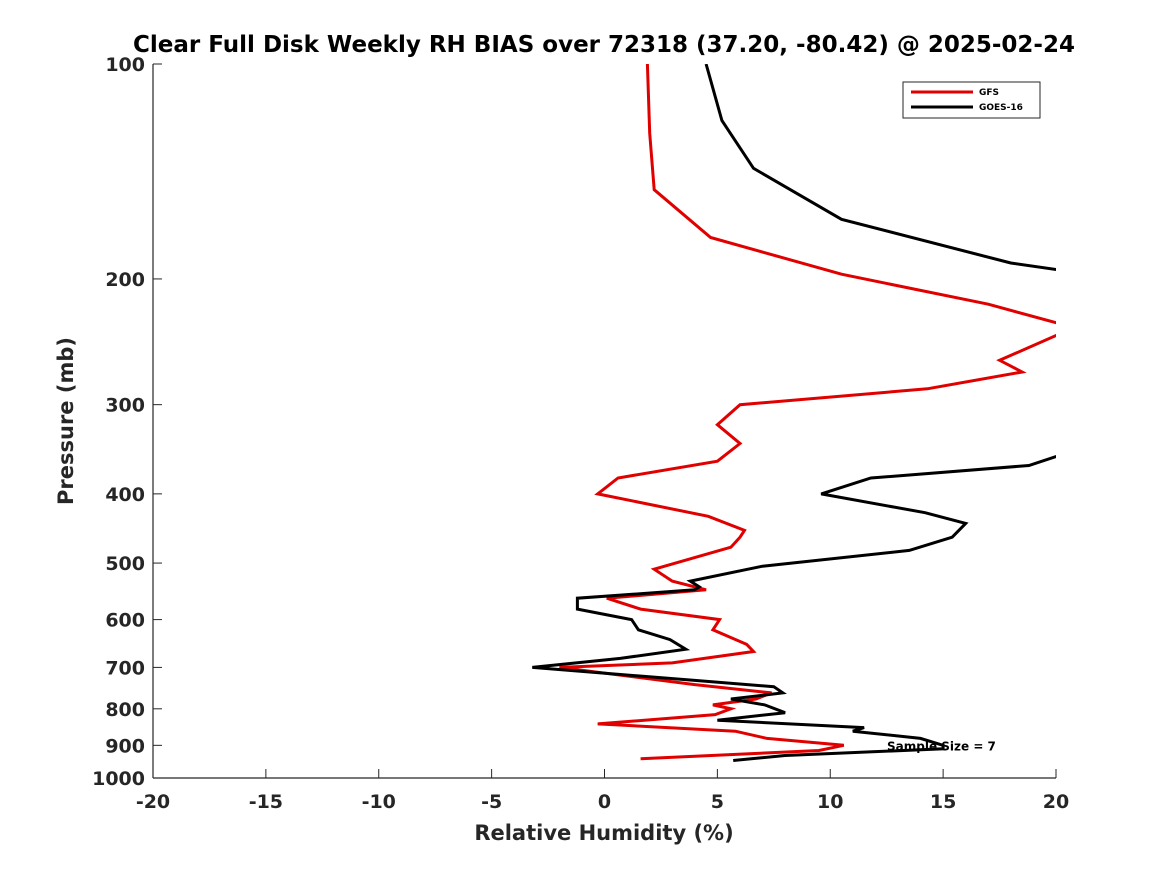  What do you see at coordinates (125, 710) in the screenshot?
I see `y-tick-label: 800` at bounding box center [125, 710].